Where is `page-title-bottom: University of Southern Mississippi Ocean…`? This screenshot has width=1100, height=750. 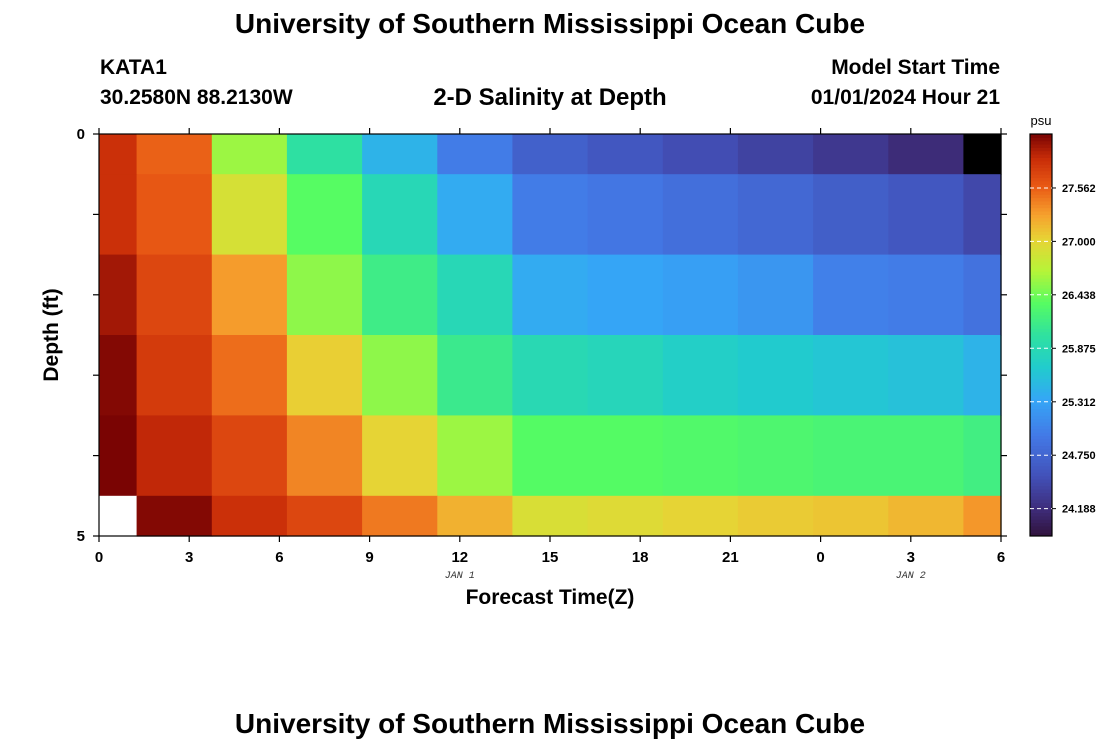
page-title-bottom: University of Southern Mississippi Ocean… is located at coordinates (550, 723).